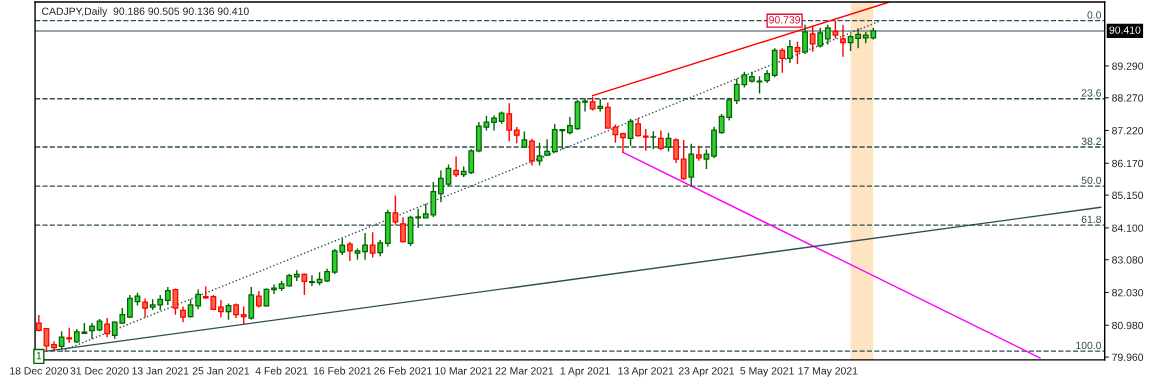 This screenshot has height=387, width=1169. Describe the element at coordinates (160, 371) in the screenshot. I see `x-tick-label: 13 Jan 2021` at that location.